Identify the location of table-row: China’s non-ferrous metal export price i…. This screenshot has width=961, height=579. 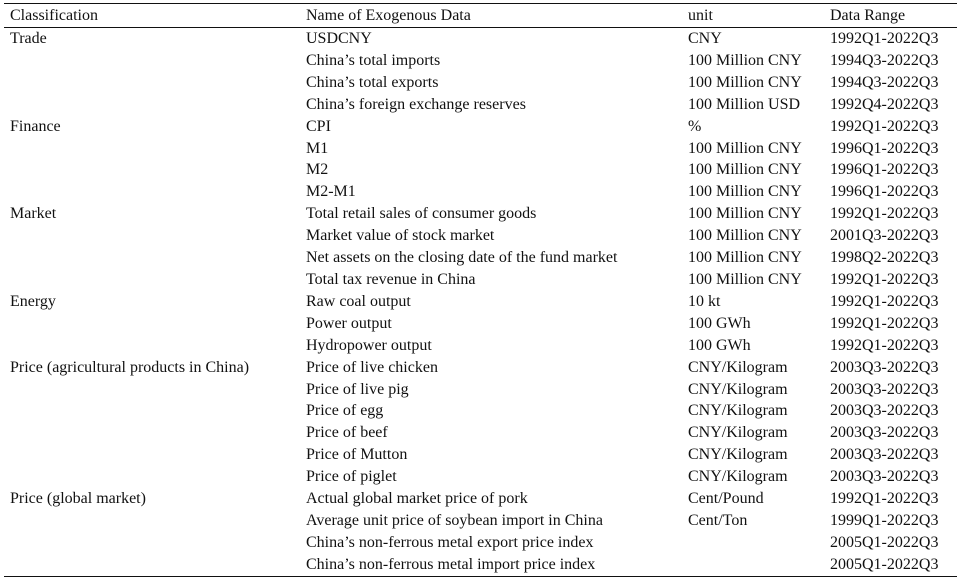
(480, 543).